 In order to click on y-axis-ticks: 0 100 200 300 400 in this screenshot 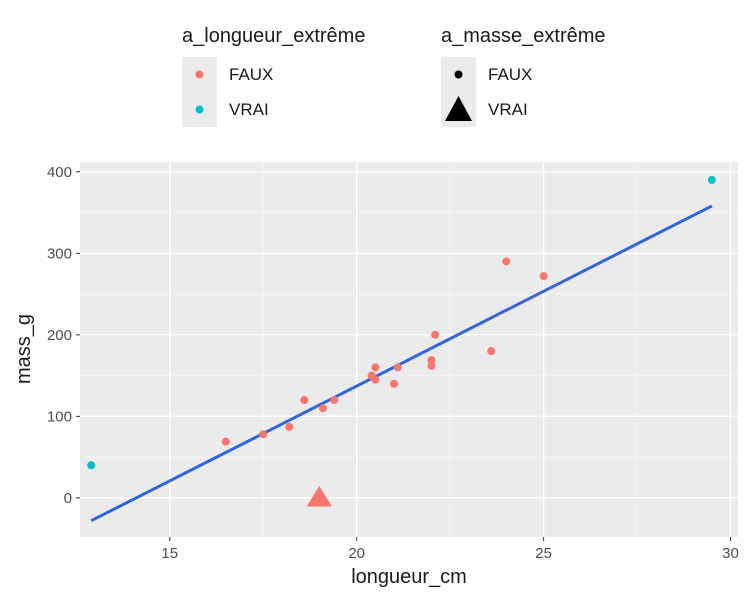, I will do `click(63, 335)`.